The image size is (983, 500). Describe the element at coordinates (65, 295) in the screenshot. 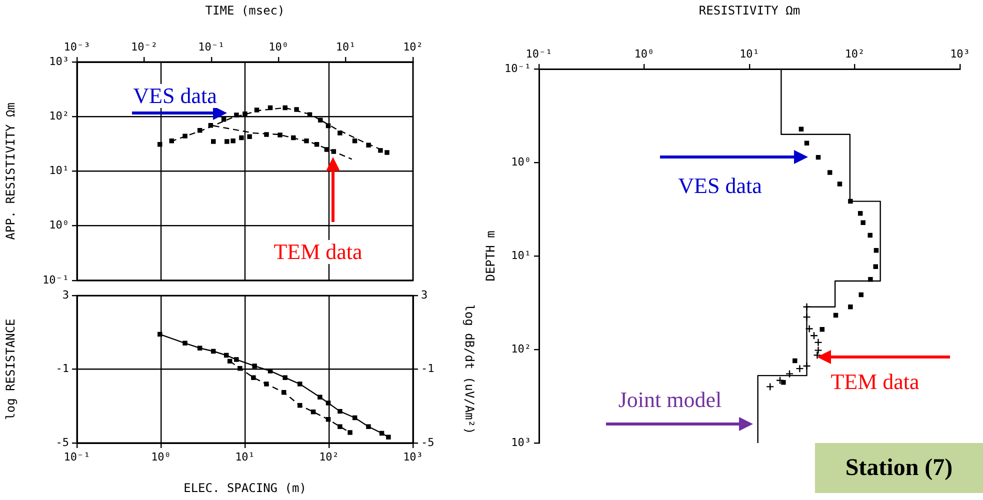

I see `y-tick-label: 3` at that location.